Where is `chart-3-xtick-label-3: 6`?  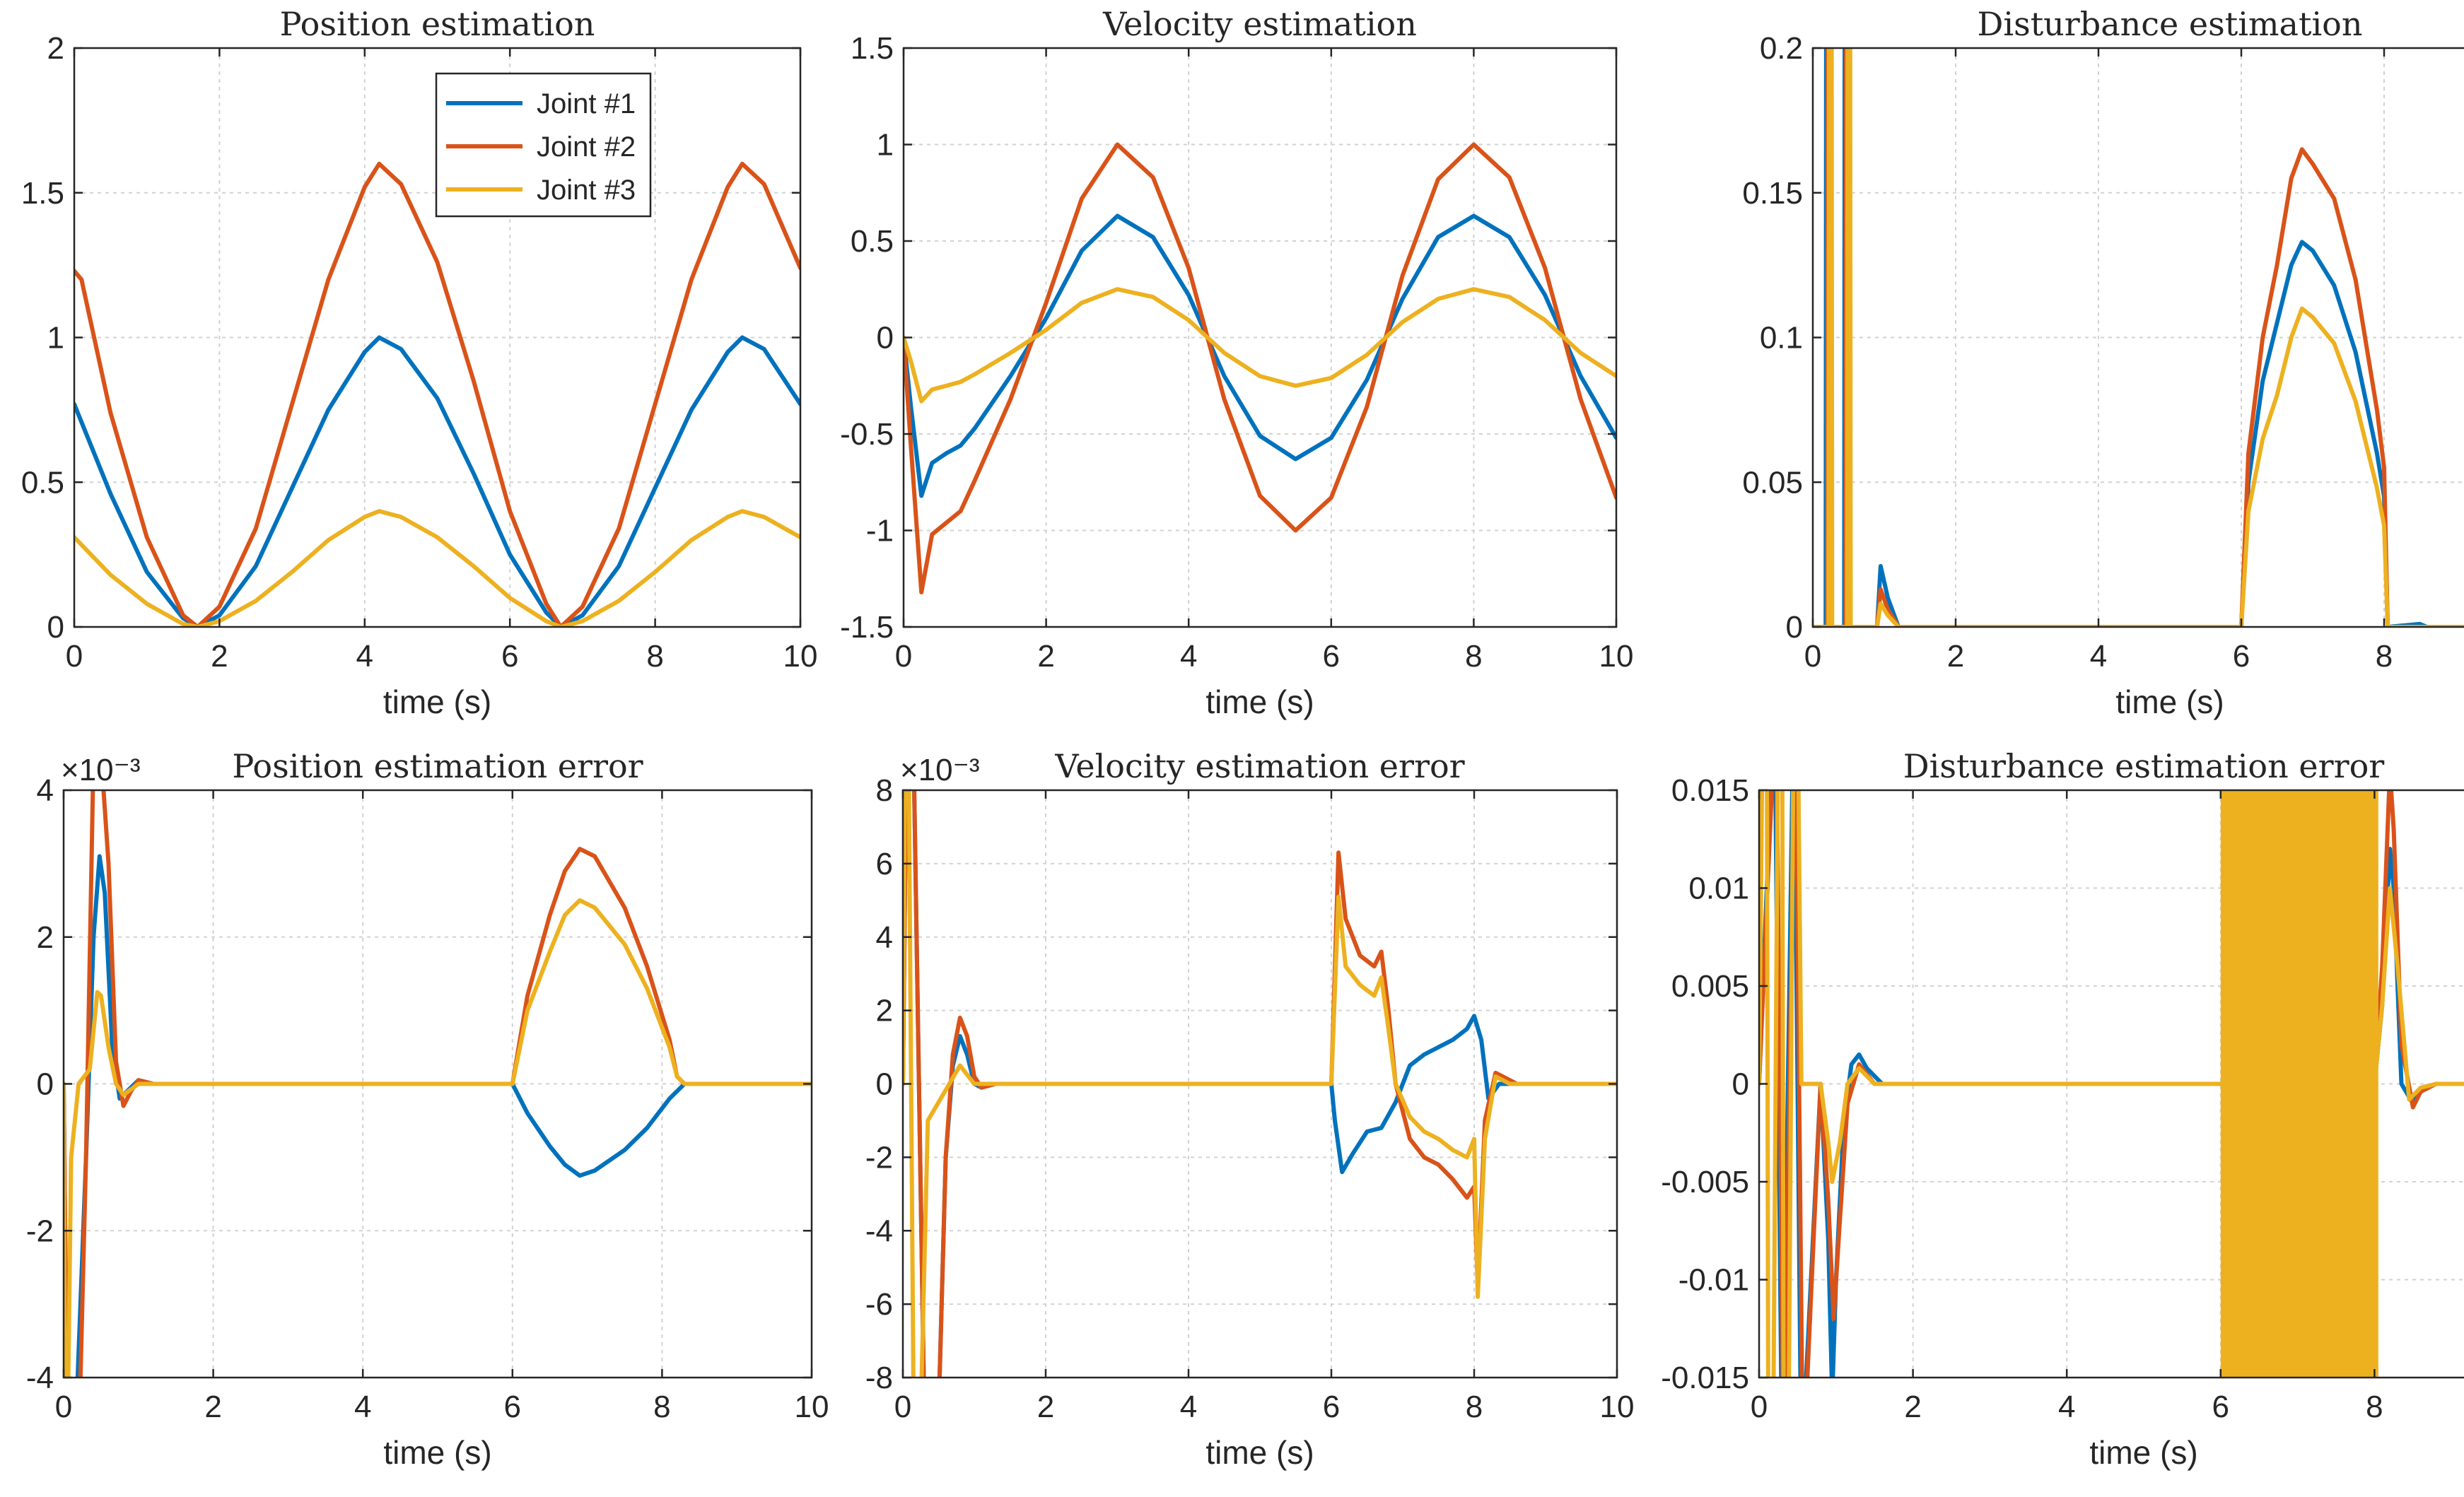 chart-3-xtick-label-3: 6 is located at coordinates (512, 1407).